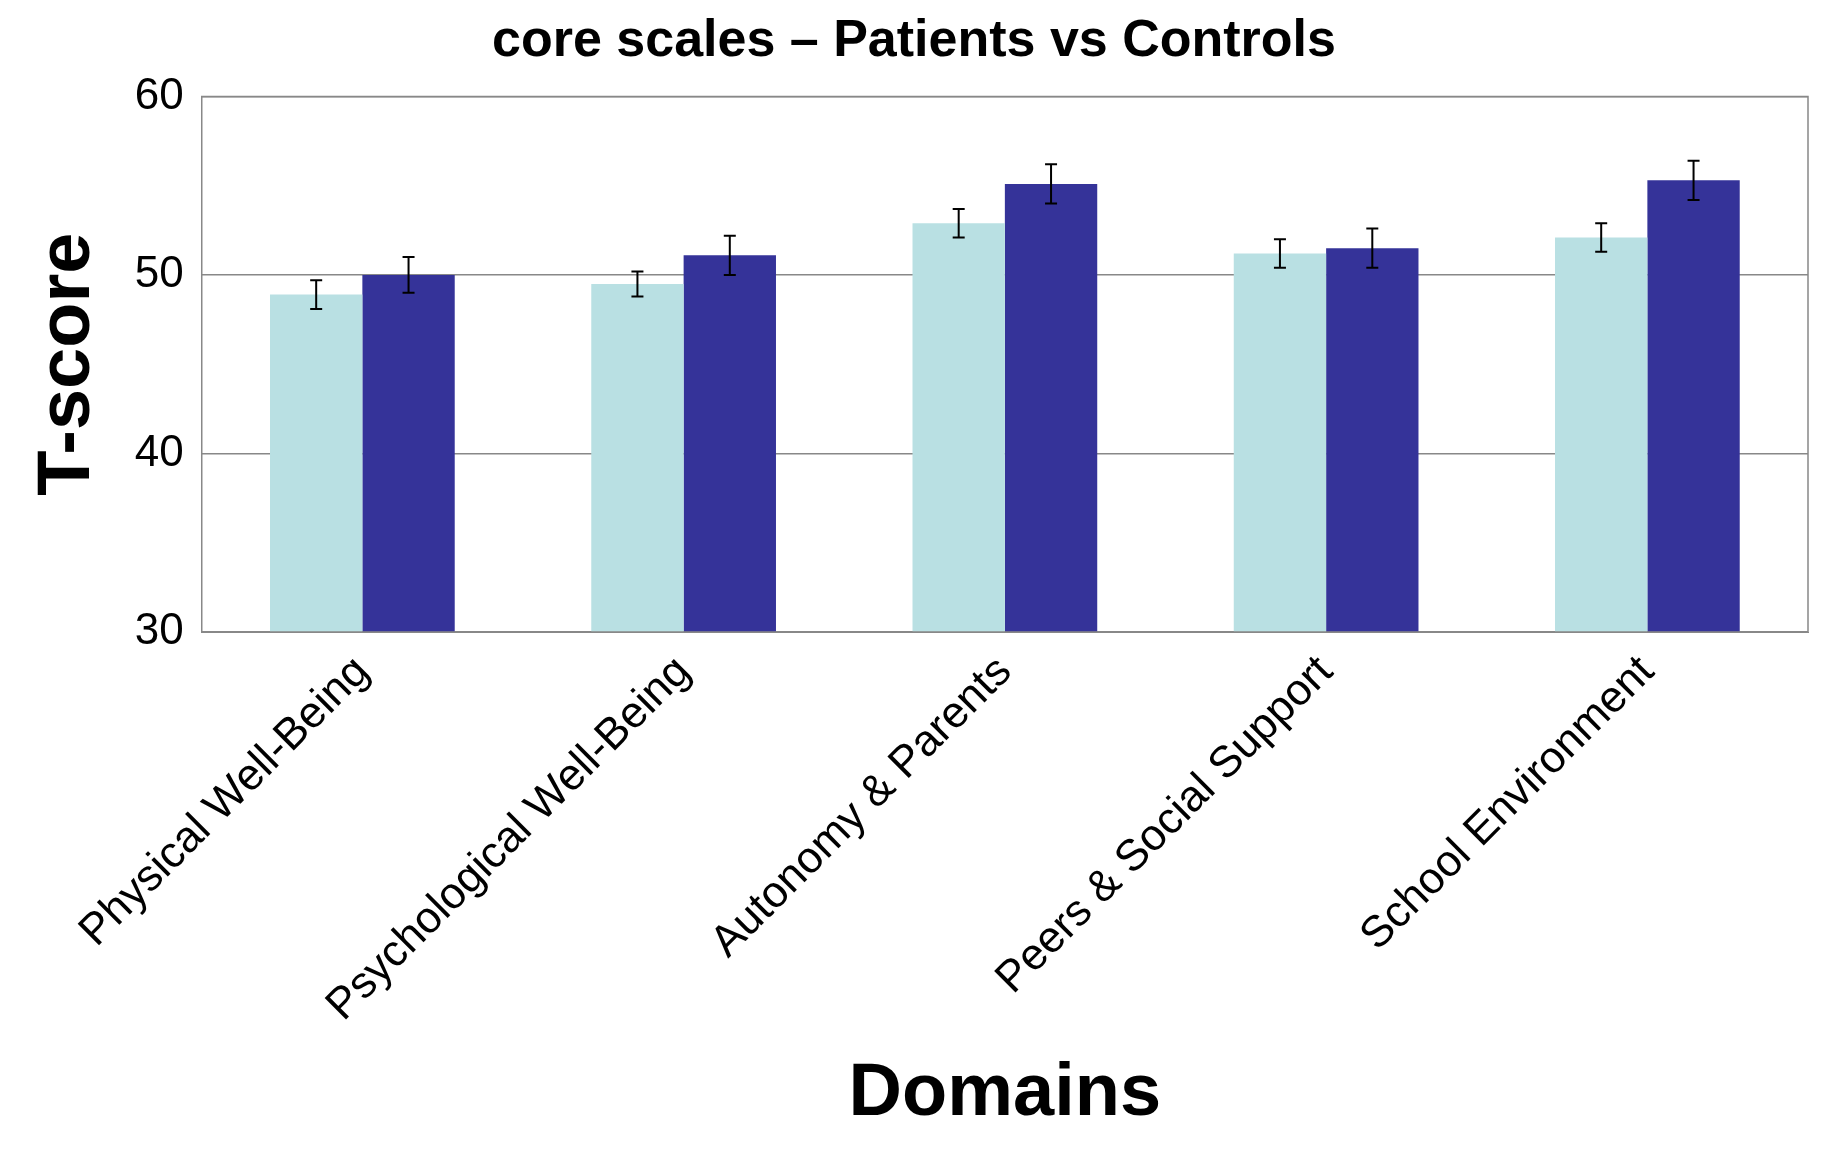 The image size is (1848, 1153). Describe the element at coordinates (159, 93) in the screenshot. I see `y-tick-label: 60` at that location.